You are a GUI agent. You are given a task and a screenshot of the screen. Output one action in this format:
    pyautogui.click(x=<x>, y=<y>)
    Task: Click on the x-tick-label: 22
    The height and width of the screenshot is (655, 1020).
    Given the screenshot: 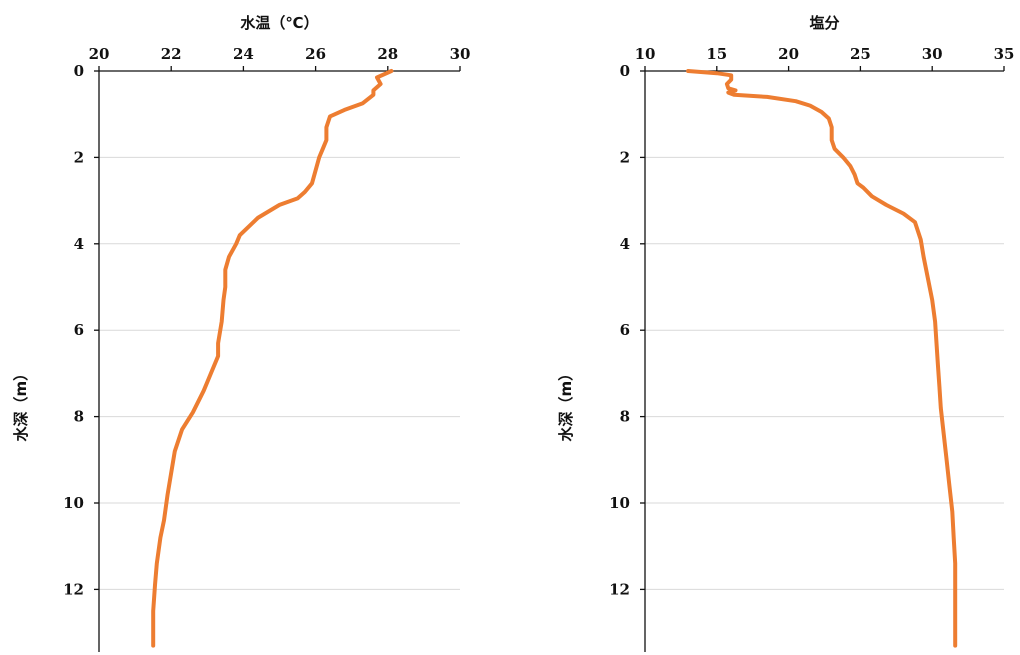 What is the action you would take?
    pyautogui.click(x=171, y=54)
    